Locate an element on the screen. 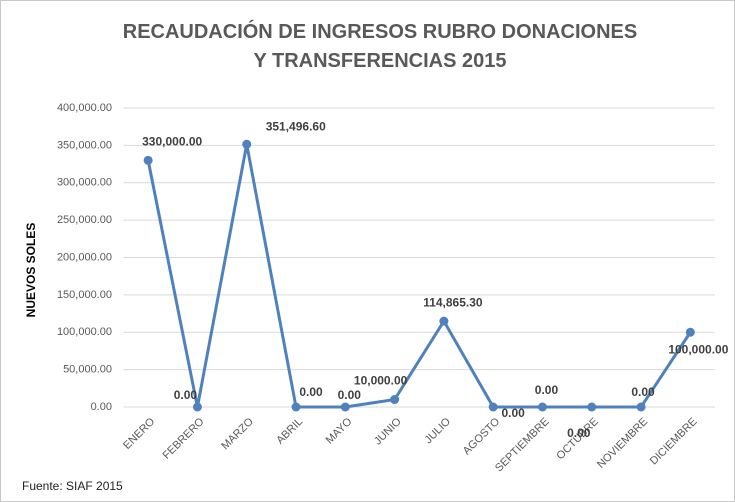  x-tick-label: MARZO is located at coordinates (237, 433).